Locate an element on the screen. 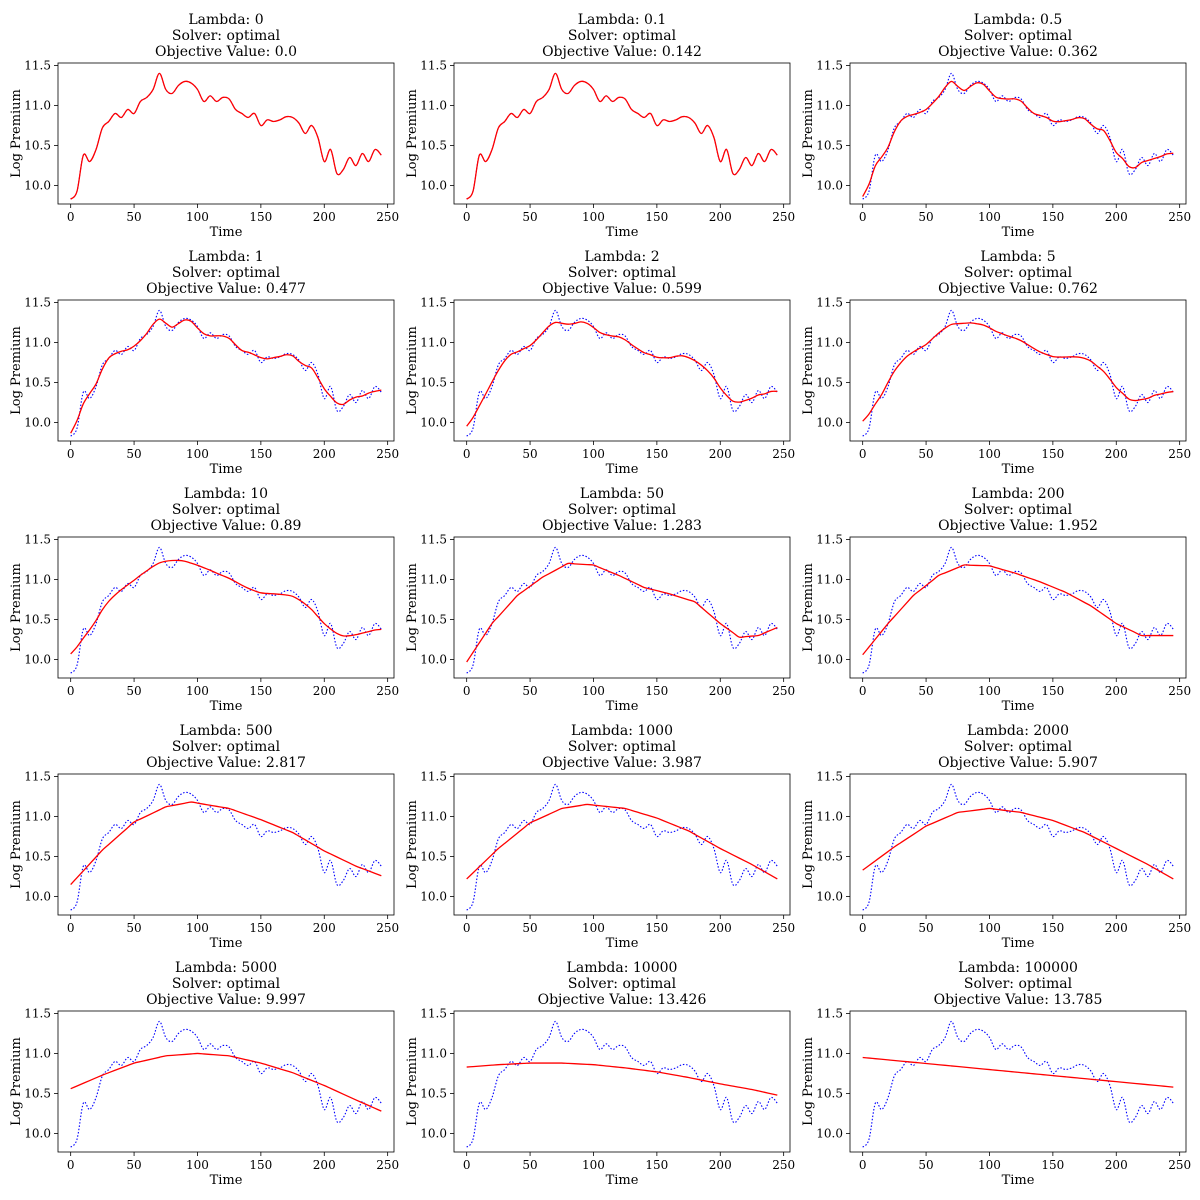  panel-lambda-title: Lambda: 0.1 is located at coordinates (622, 20).